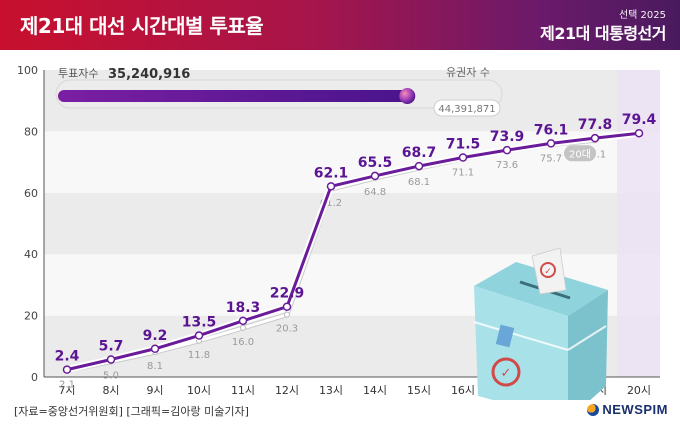  What do you see at coordinates (243, 308) in the screenshot?
I see `current-series-value-label: 18.3` at bounding box center [243, 308].